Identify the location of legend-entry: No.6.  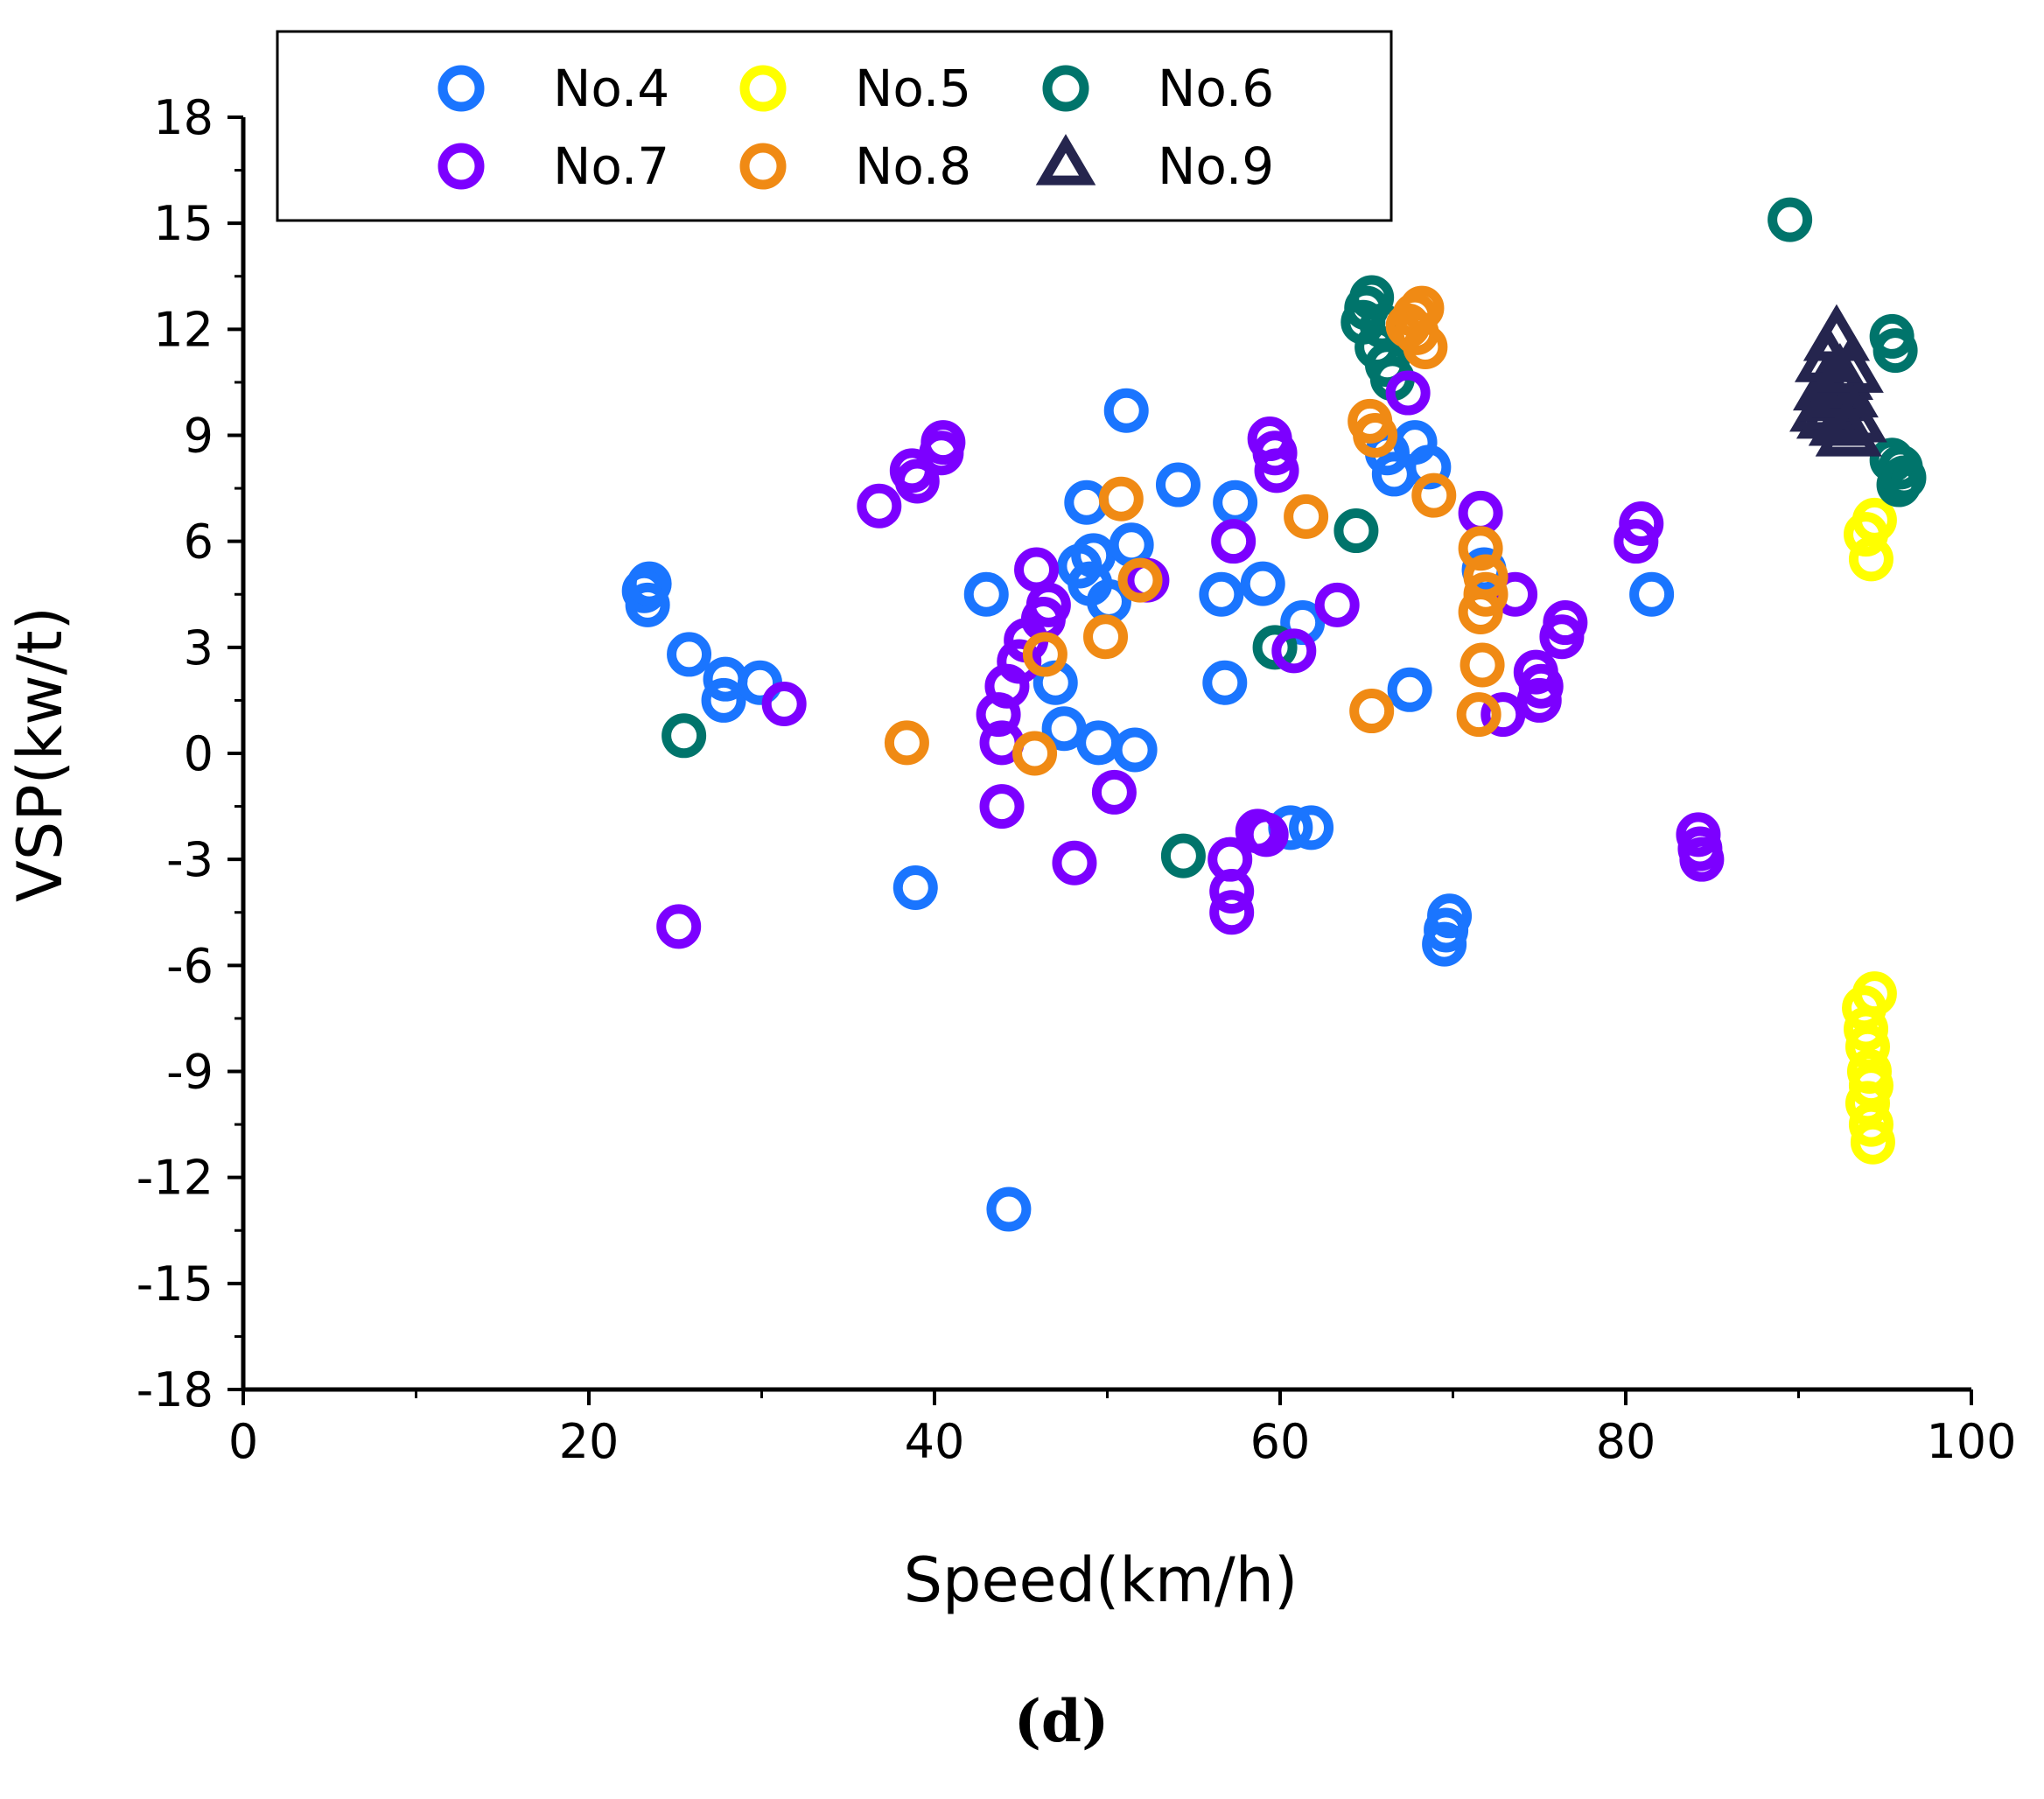
(1158, 88).